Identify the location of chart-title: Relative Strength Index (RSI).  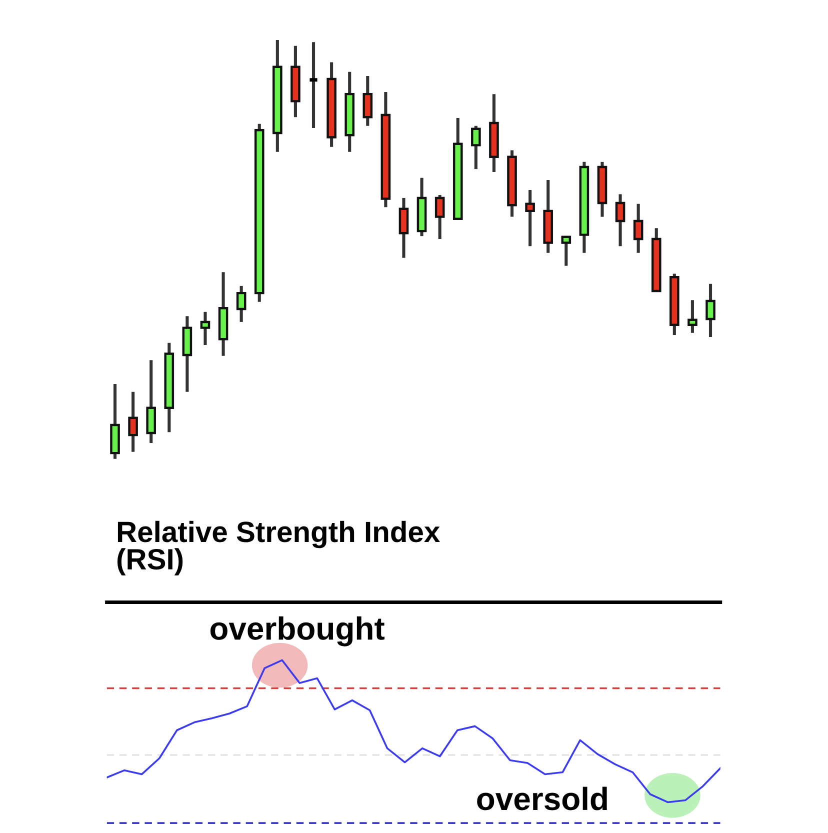
(278, 548).